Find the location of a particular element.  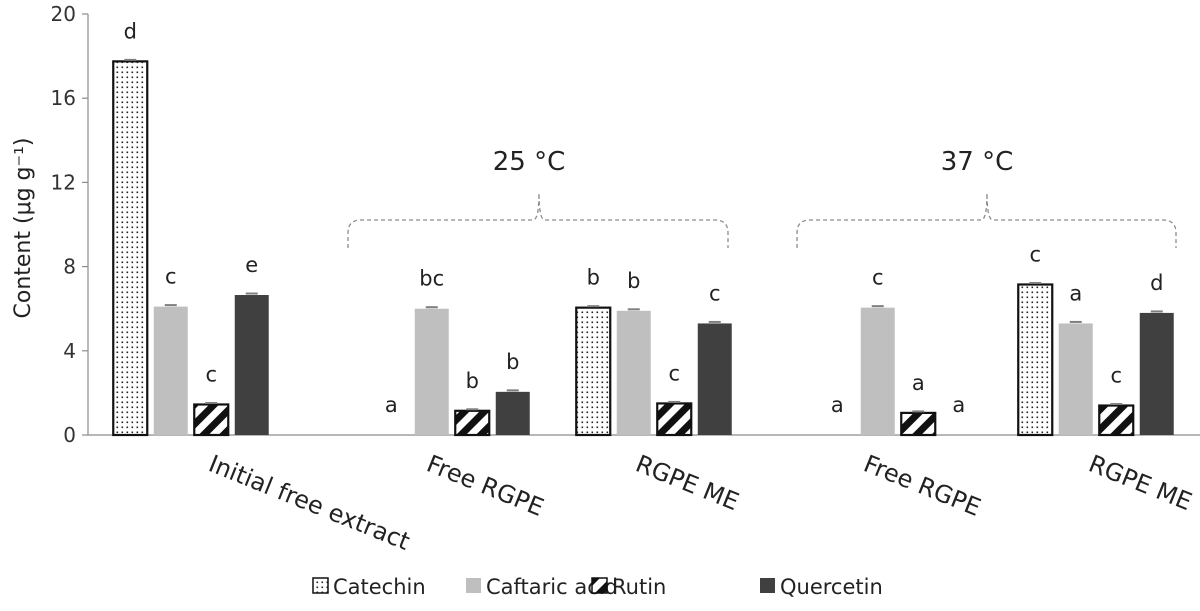

y-tick-label: 0 is located at coordinates (69, 435).